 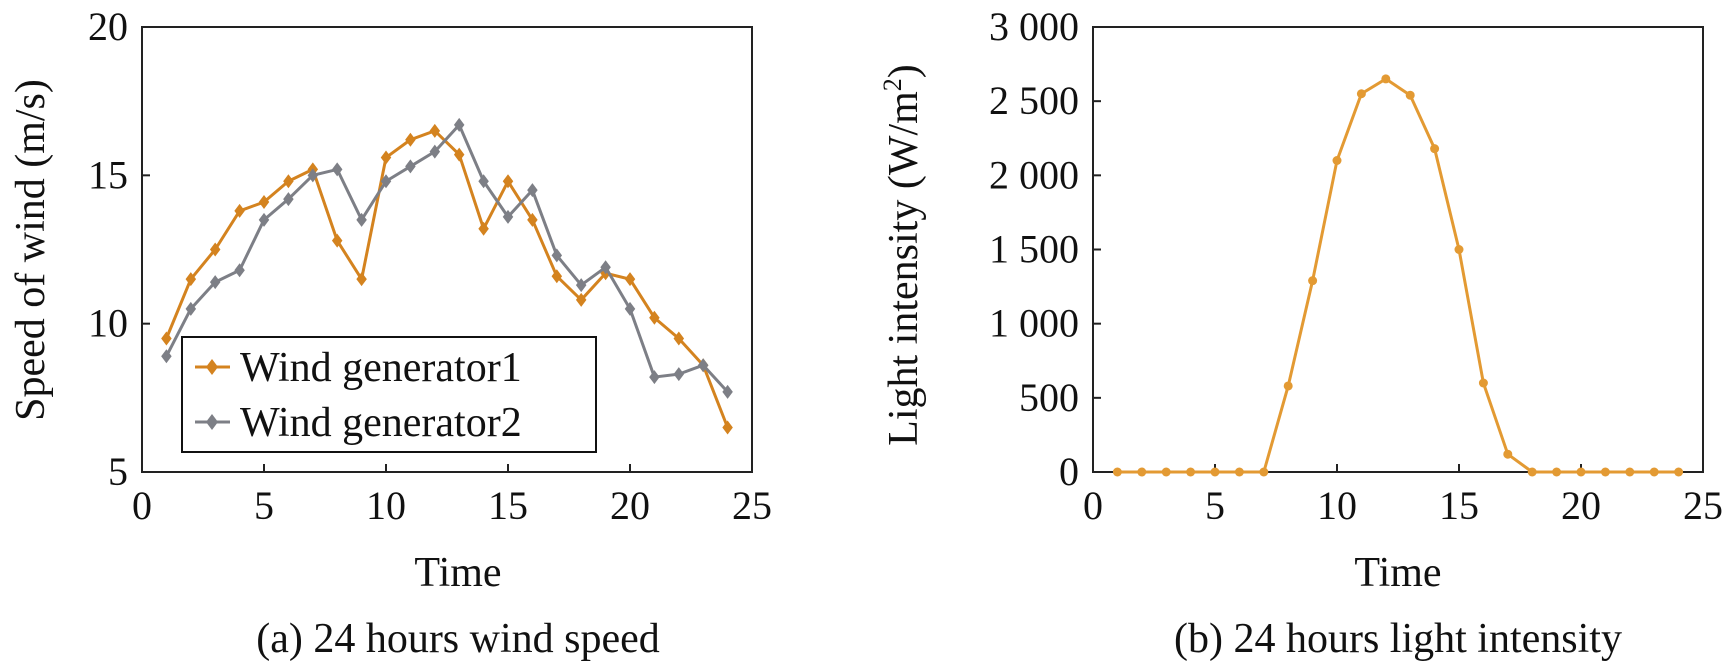 What do you see at coordinates (108, 26) in the screenshot?
I see `y-tick-label: 20` at bounding box center [108, 26].